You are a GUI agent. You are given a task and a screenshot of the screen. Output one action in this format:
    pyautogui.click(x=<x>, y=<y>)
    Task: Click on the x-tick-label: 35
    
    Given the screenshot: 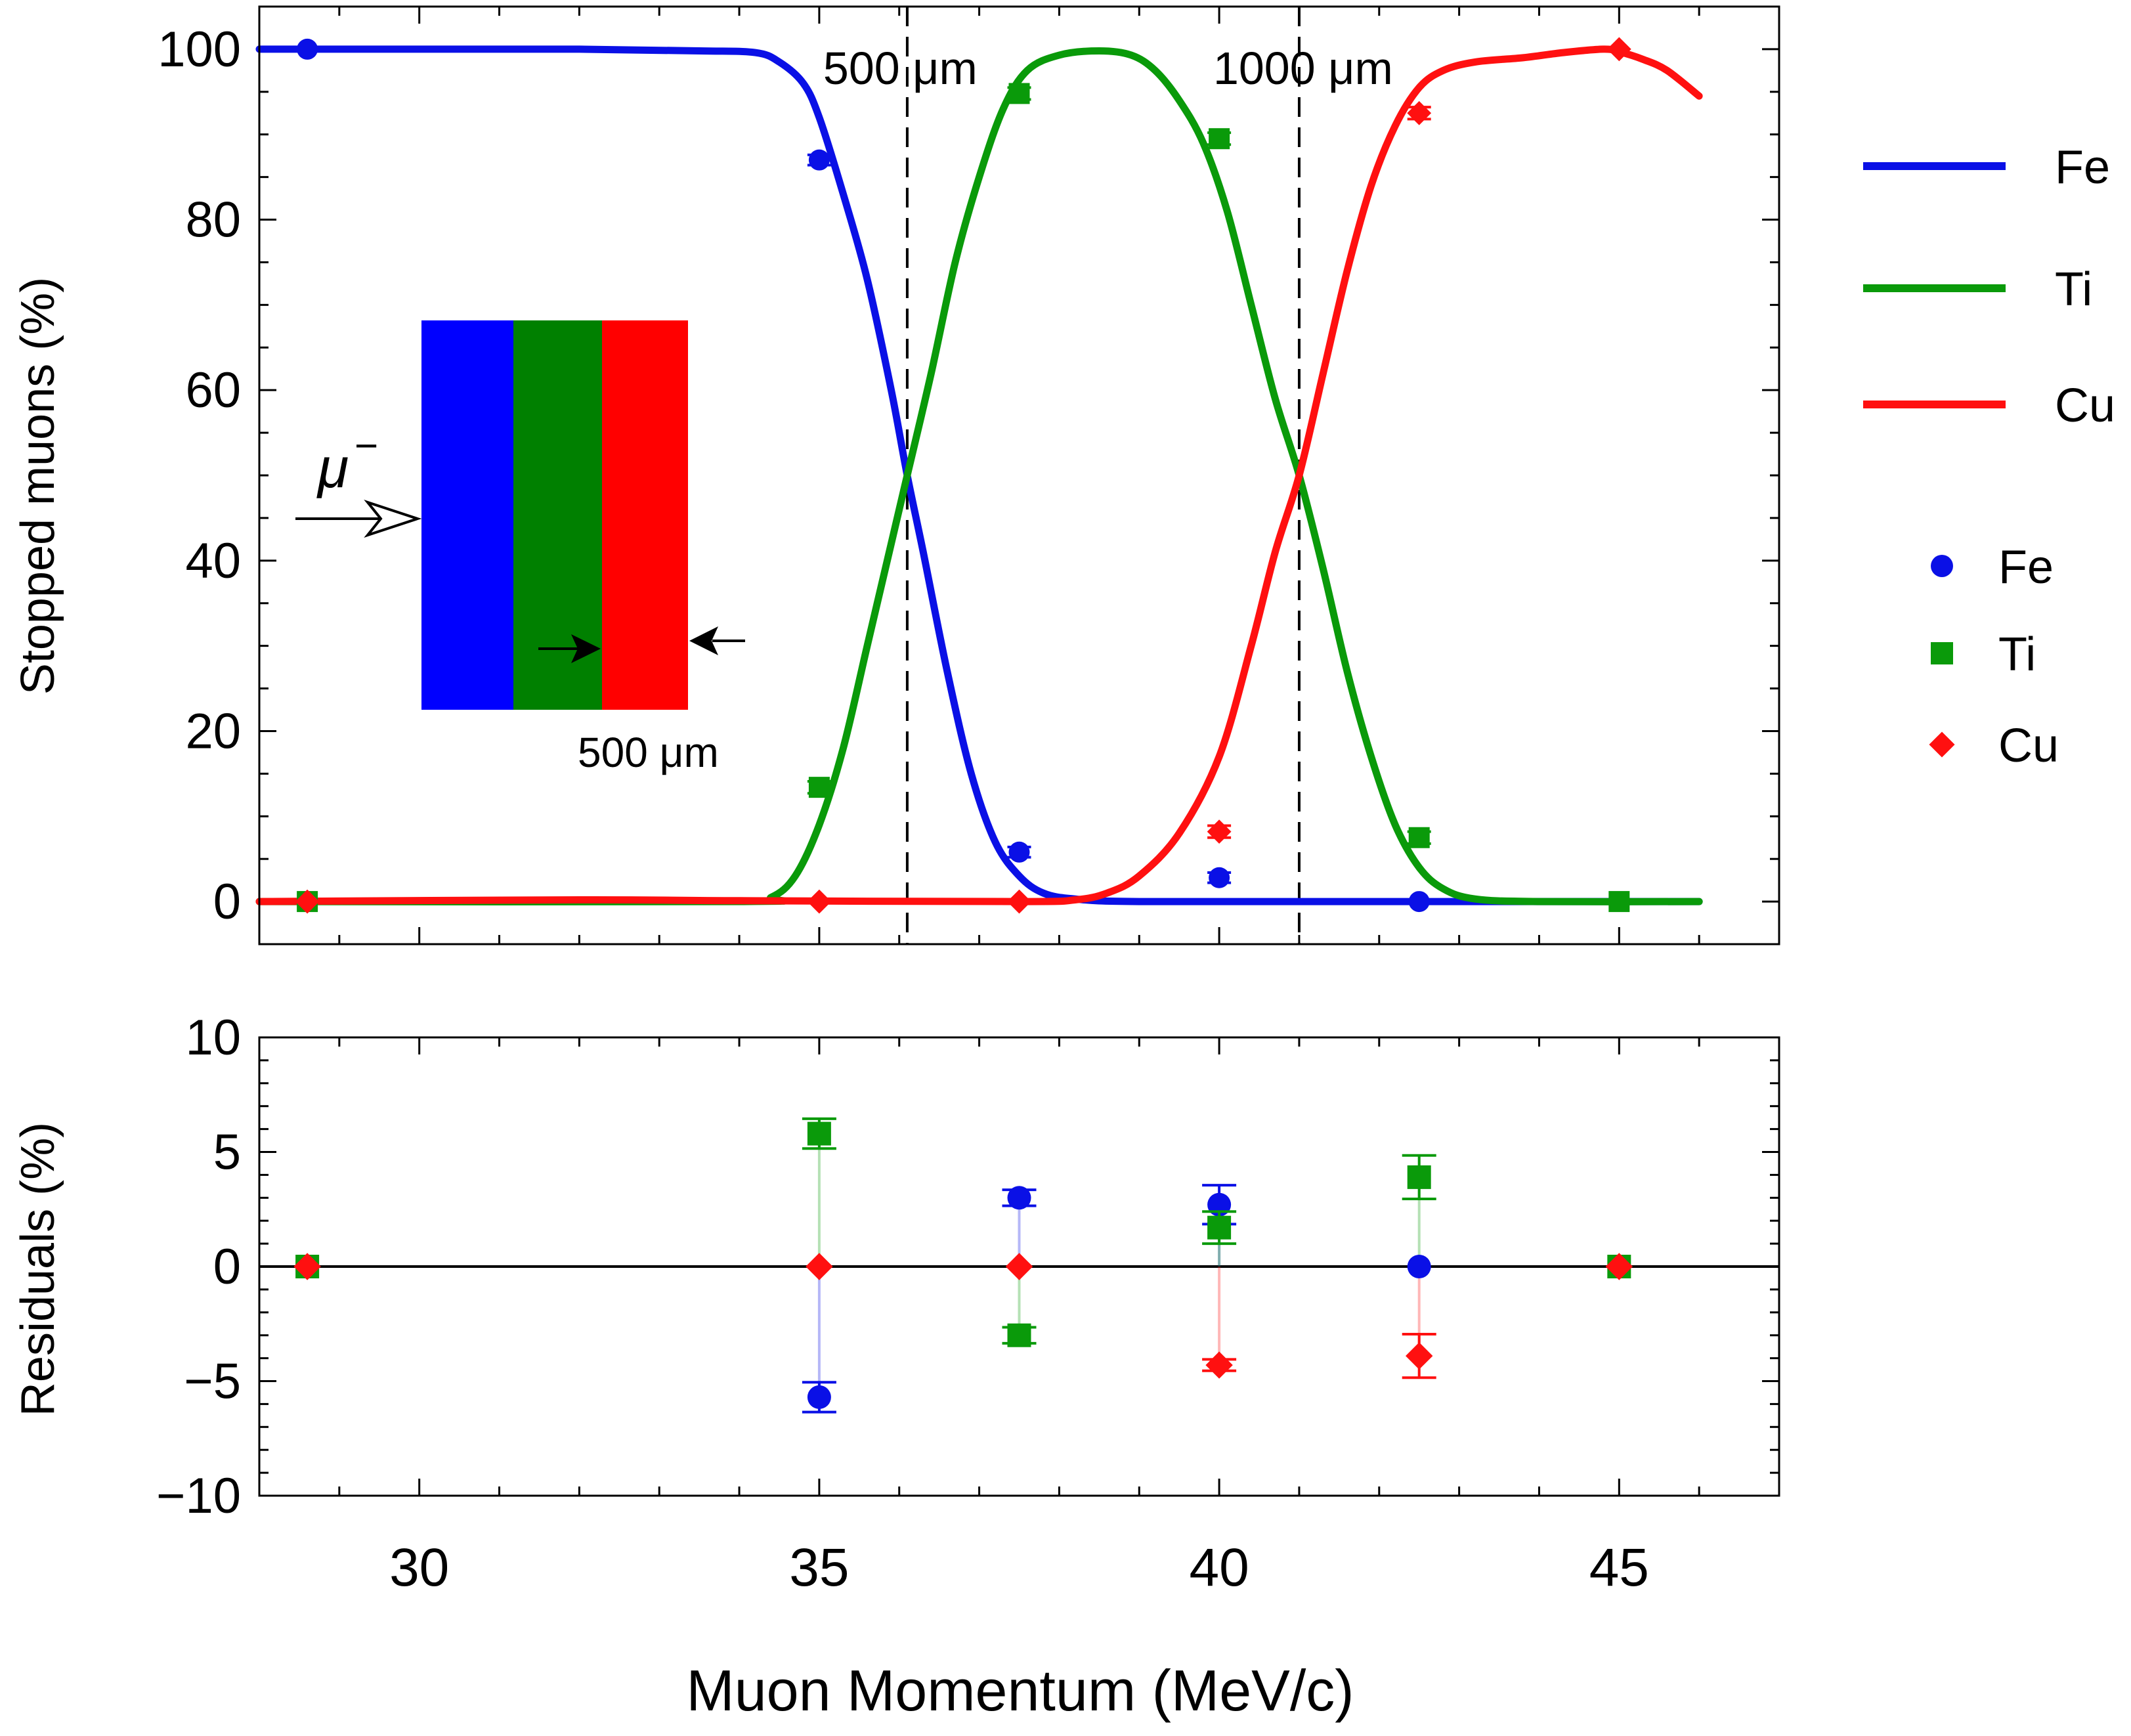 What is the action you would take?
    pyautogui.click(x=819, y=1567)
    